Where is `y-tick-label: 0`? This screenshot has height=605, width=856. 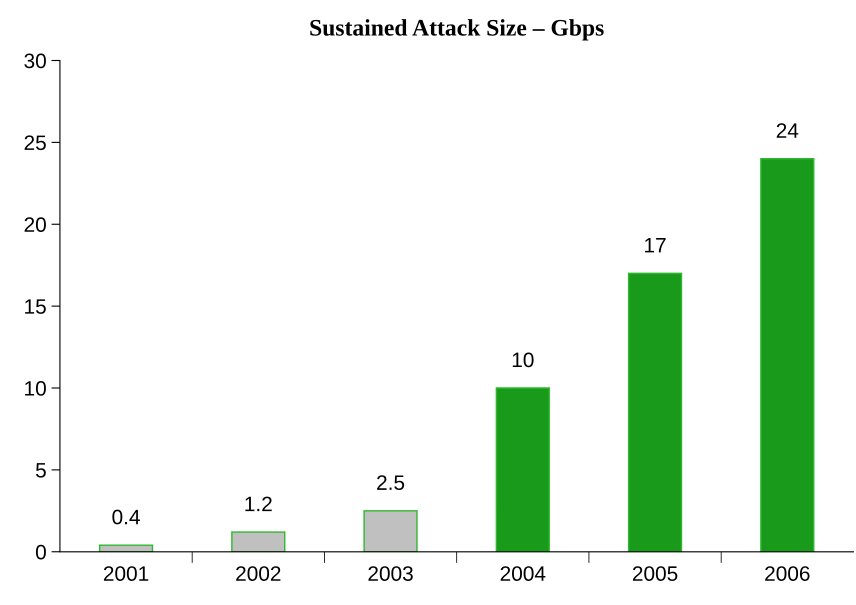 y-tick-label: 0 is located at coordinates (41, 552).